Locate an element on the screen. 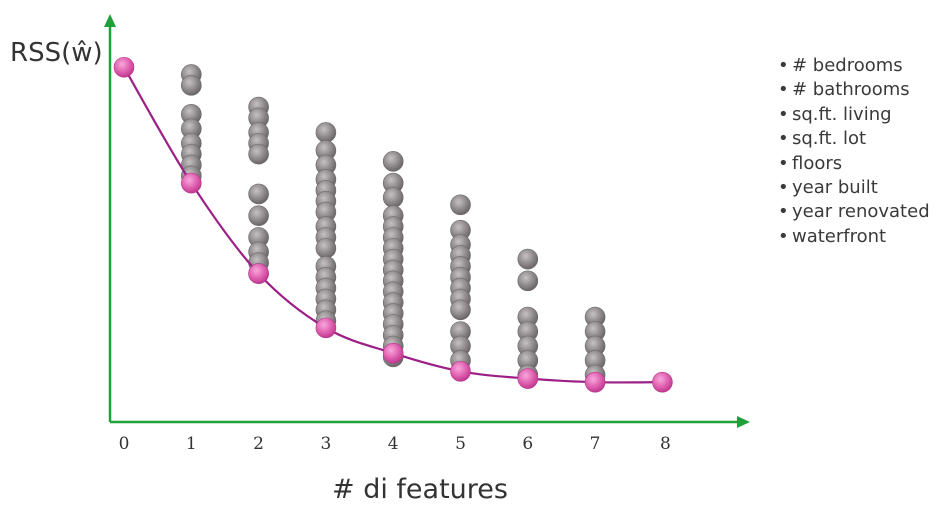 This screenshot has width=947, height=519. feature-list-item: • sq.ft. living is located at coordinates (854, 115).